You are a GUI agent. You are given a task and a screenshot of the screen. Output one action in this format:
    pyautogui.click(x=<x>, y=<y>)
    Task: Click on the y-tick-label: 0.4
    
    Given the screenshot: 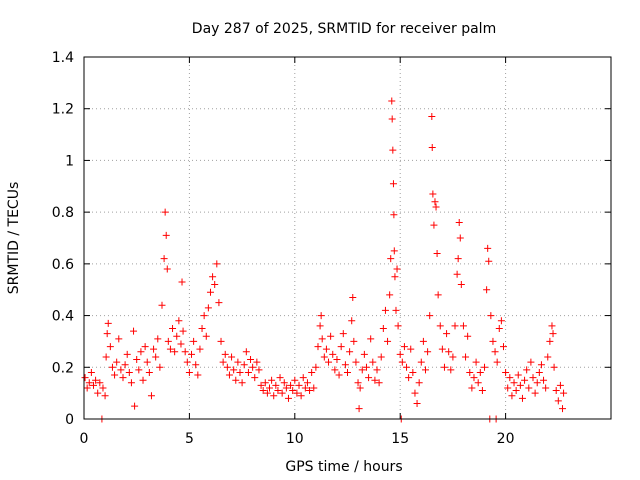 What is the action you would take?
    pyautogui.click(x=63, y=317)
    